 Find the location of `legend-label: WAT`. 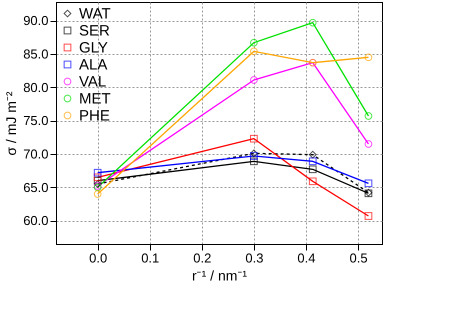

legend-label: WAT is located at coordinates (95, 14).